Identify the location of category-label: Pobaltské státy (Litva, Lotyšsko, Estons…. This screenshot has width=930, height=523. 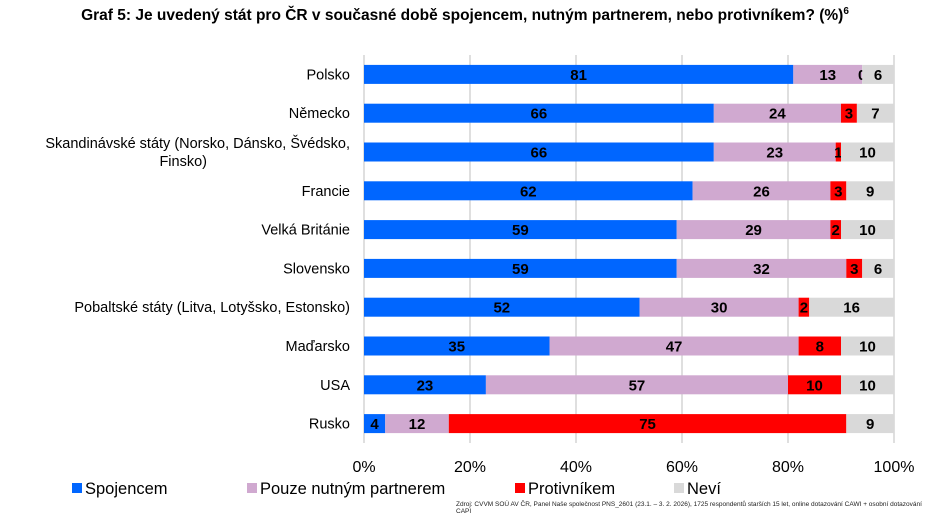
(212, 308).